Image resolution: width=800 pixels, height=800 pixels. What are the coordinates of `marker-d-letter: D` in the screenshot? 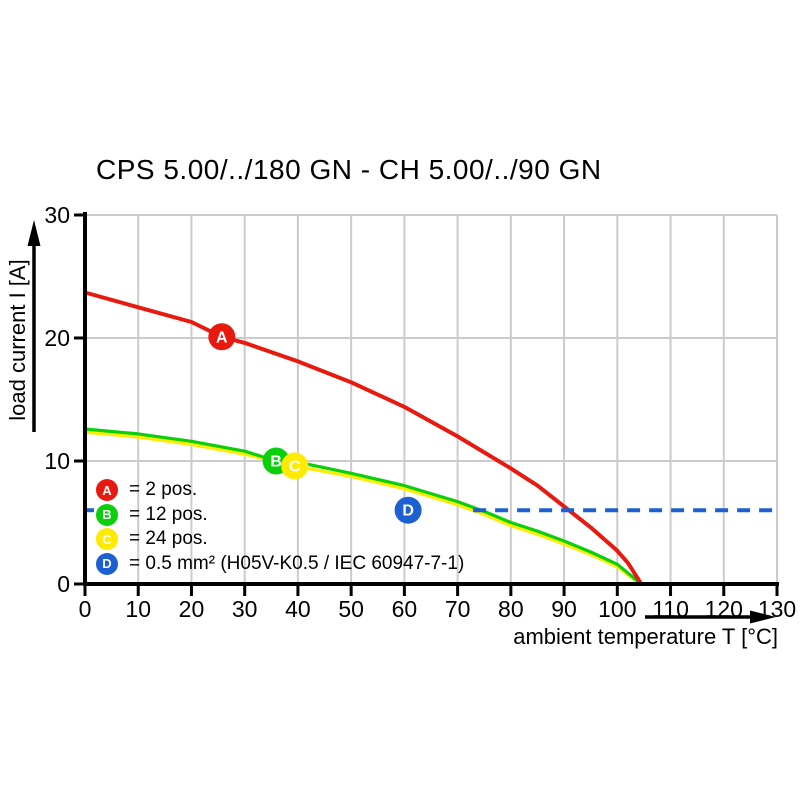 It's located at (408, 511).